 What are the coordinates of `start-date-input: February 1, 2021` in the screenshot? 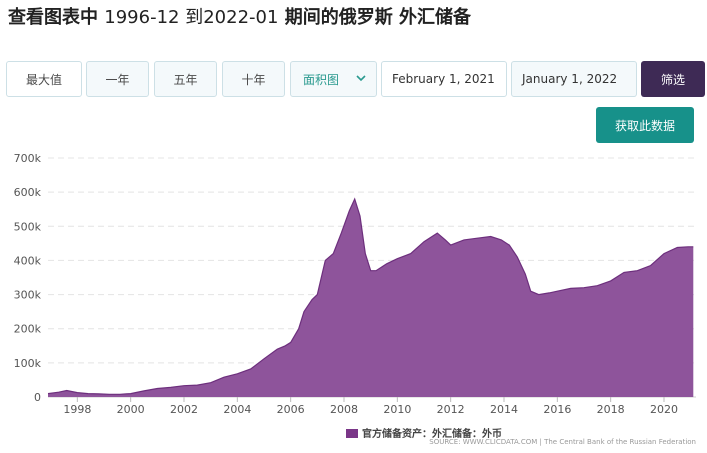 It's located at (444, 79).